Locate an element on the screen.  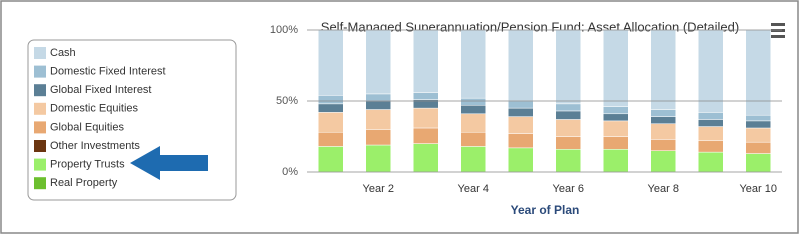
legend-label: Global Equities is located at coordinates (87, 127).